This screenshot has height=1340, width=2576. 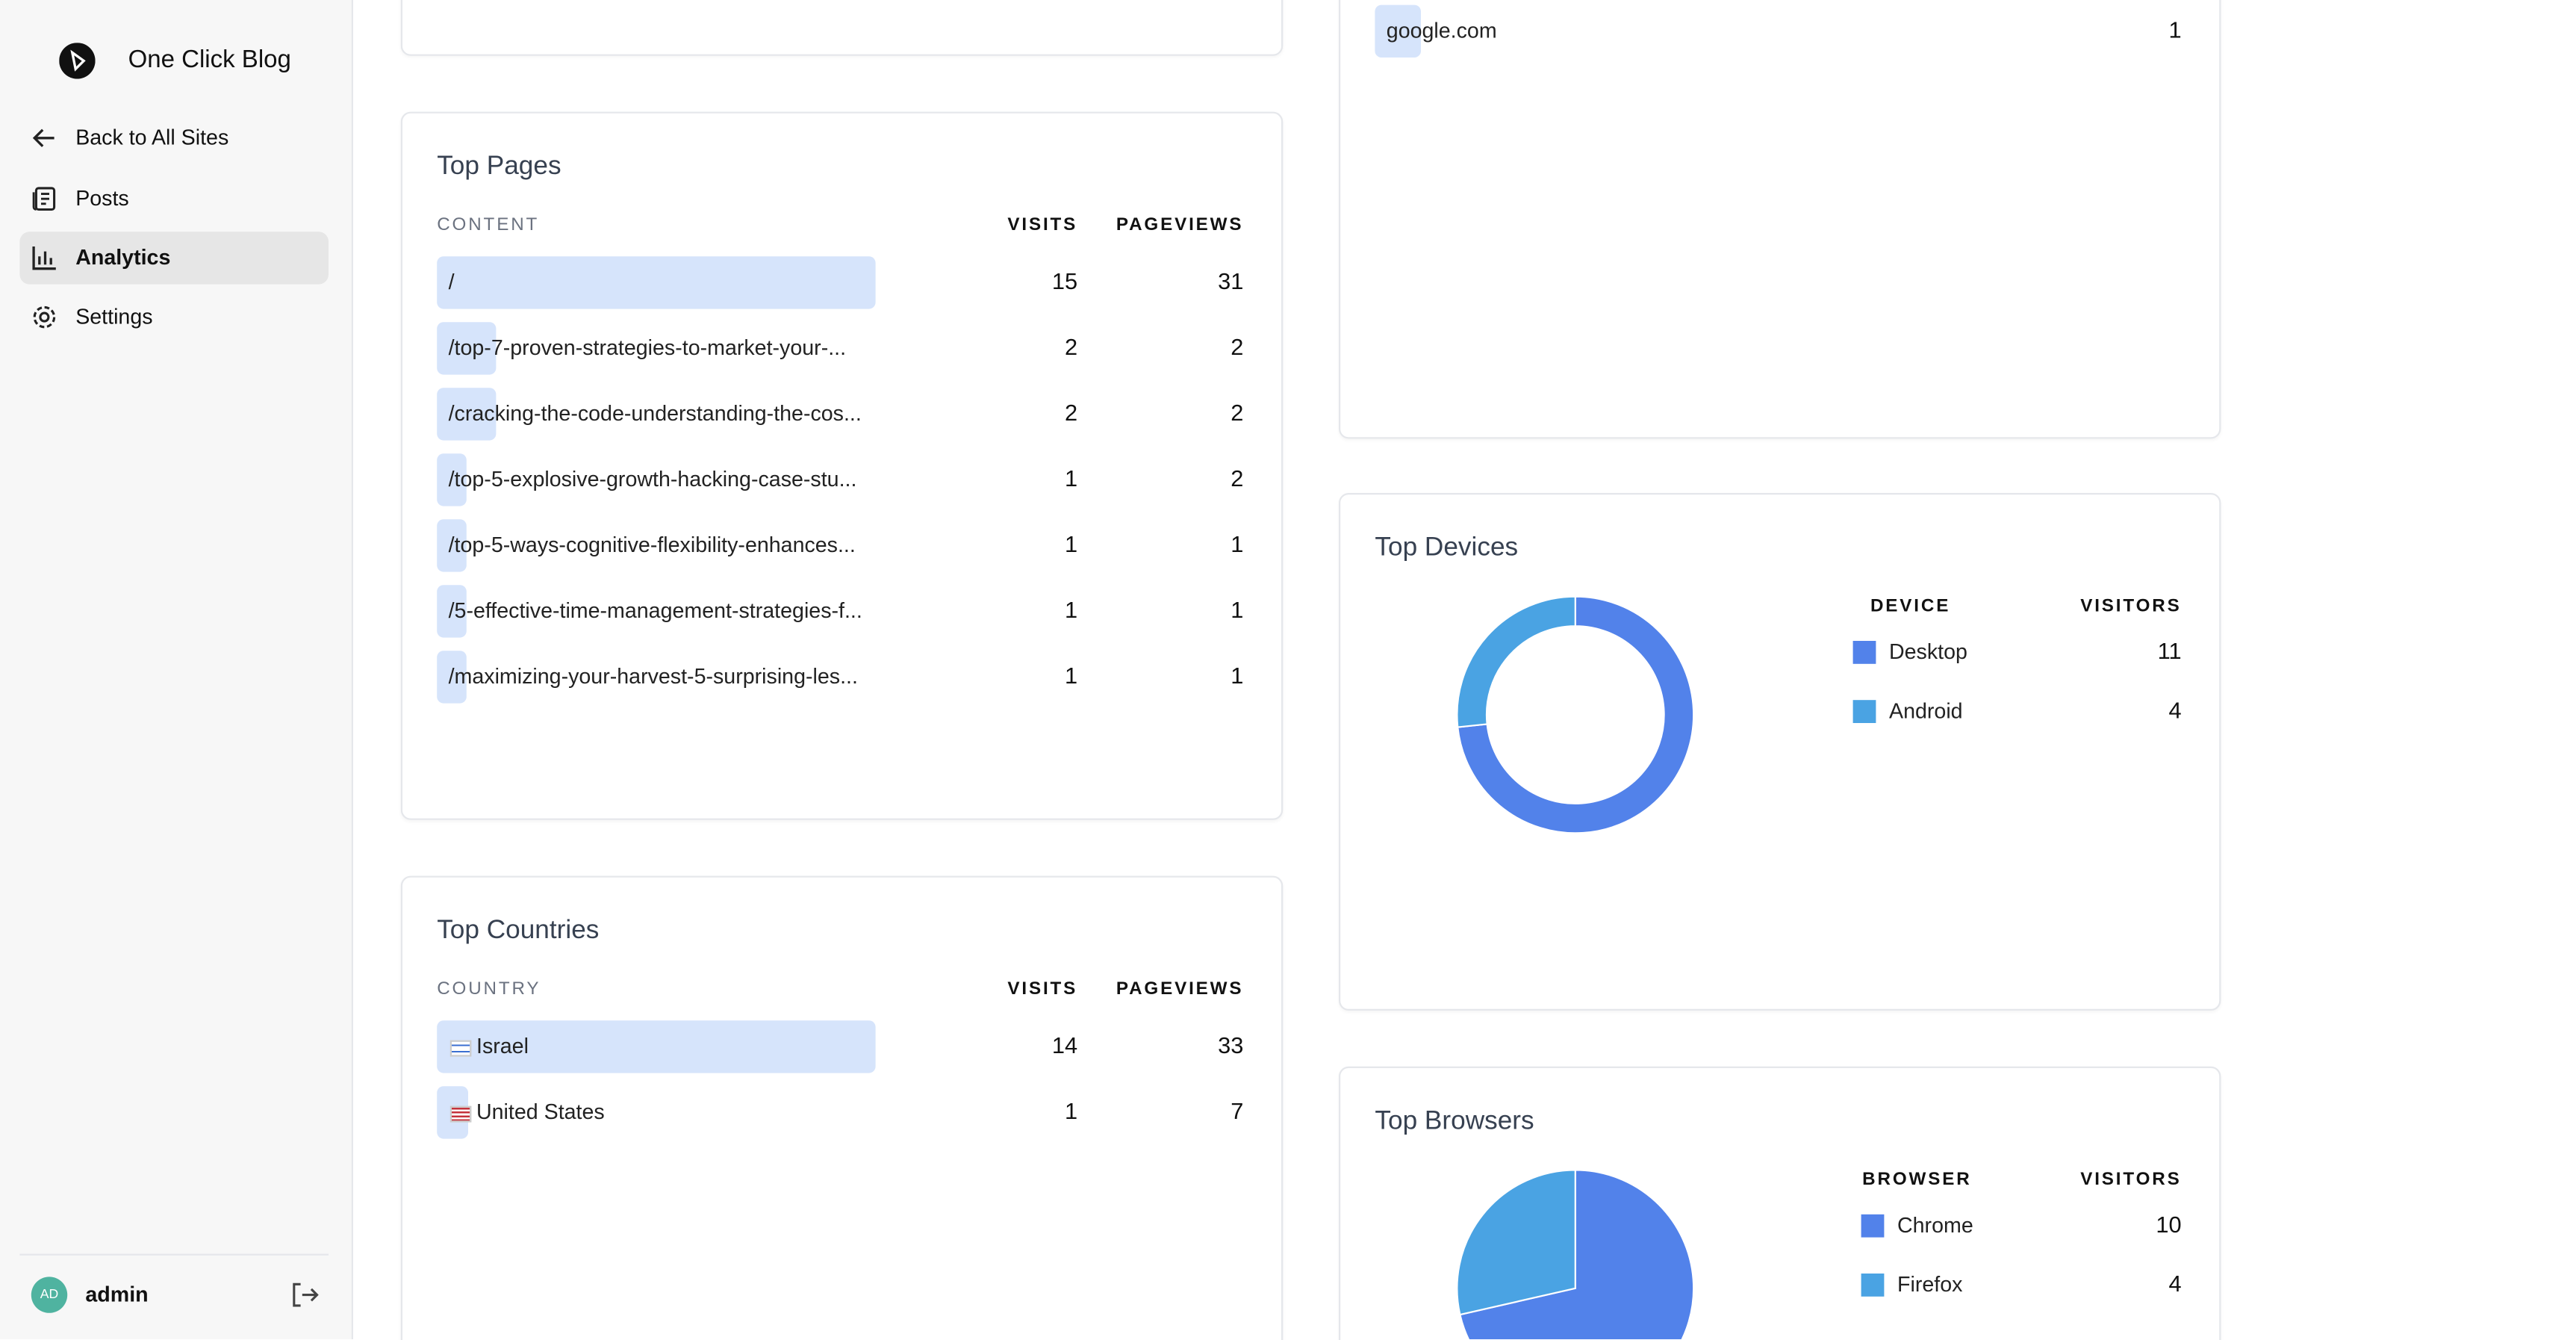 What do you see at coordinates (44, 258) in the screenshot?
I see `analytics-icon` at bounding box center [44, 258].